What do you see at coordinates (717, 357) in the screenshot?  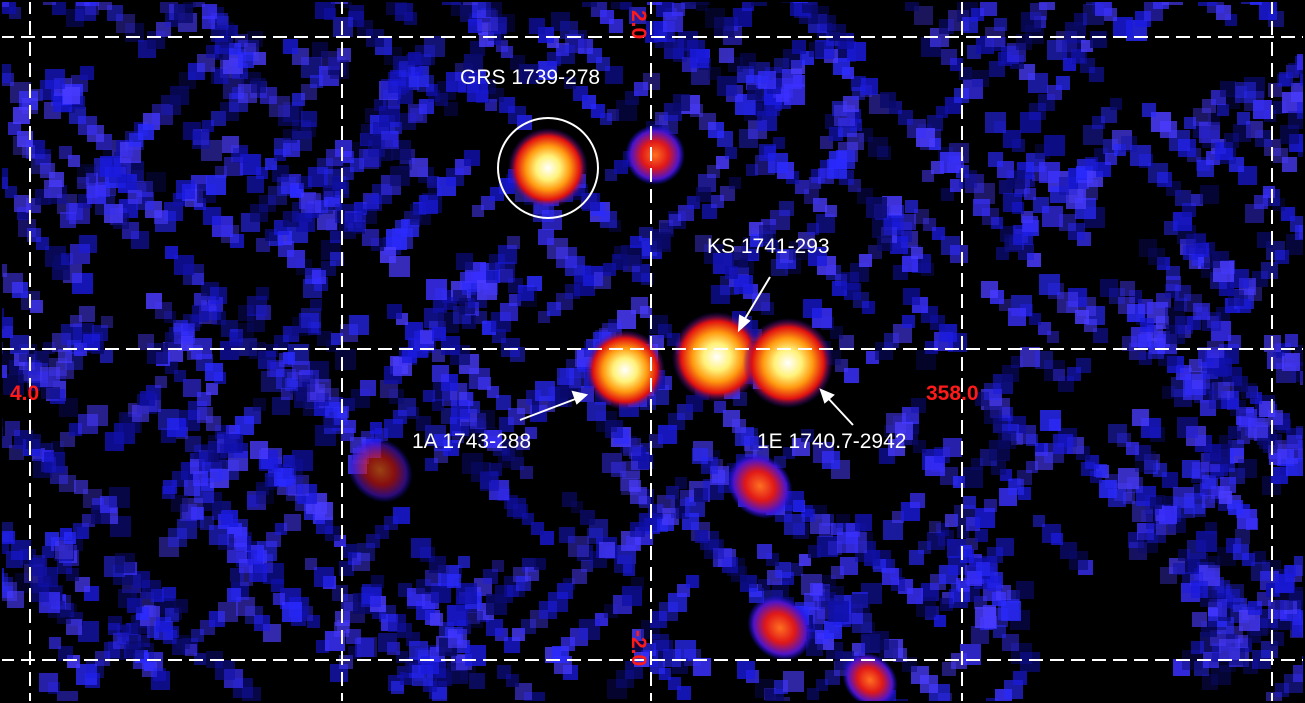 I see `blob-ks` at bounding box center [717, 357].